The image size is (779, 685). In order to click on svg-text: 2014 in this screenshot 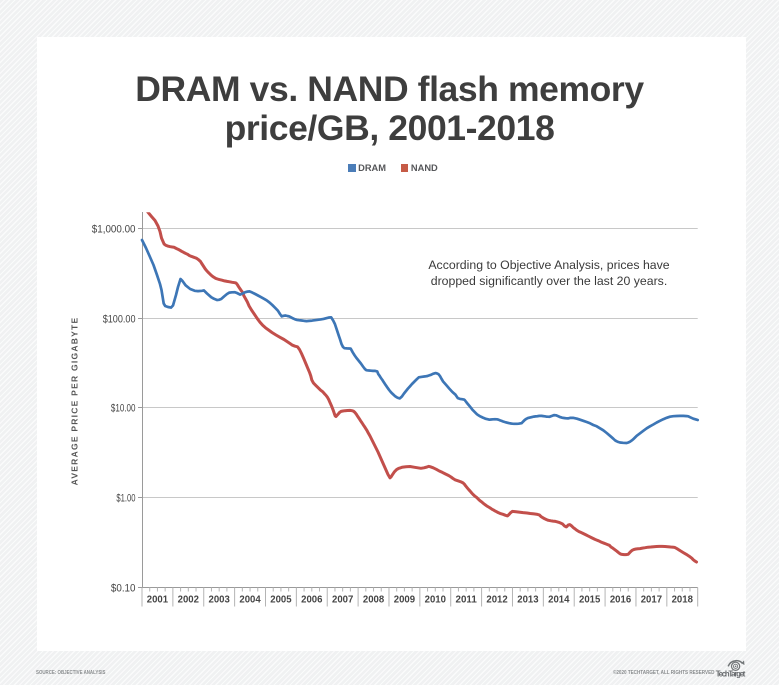, I will do `click(559, 600)`.